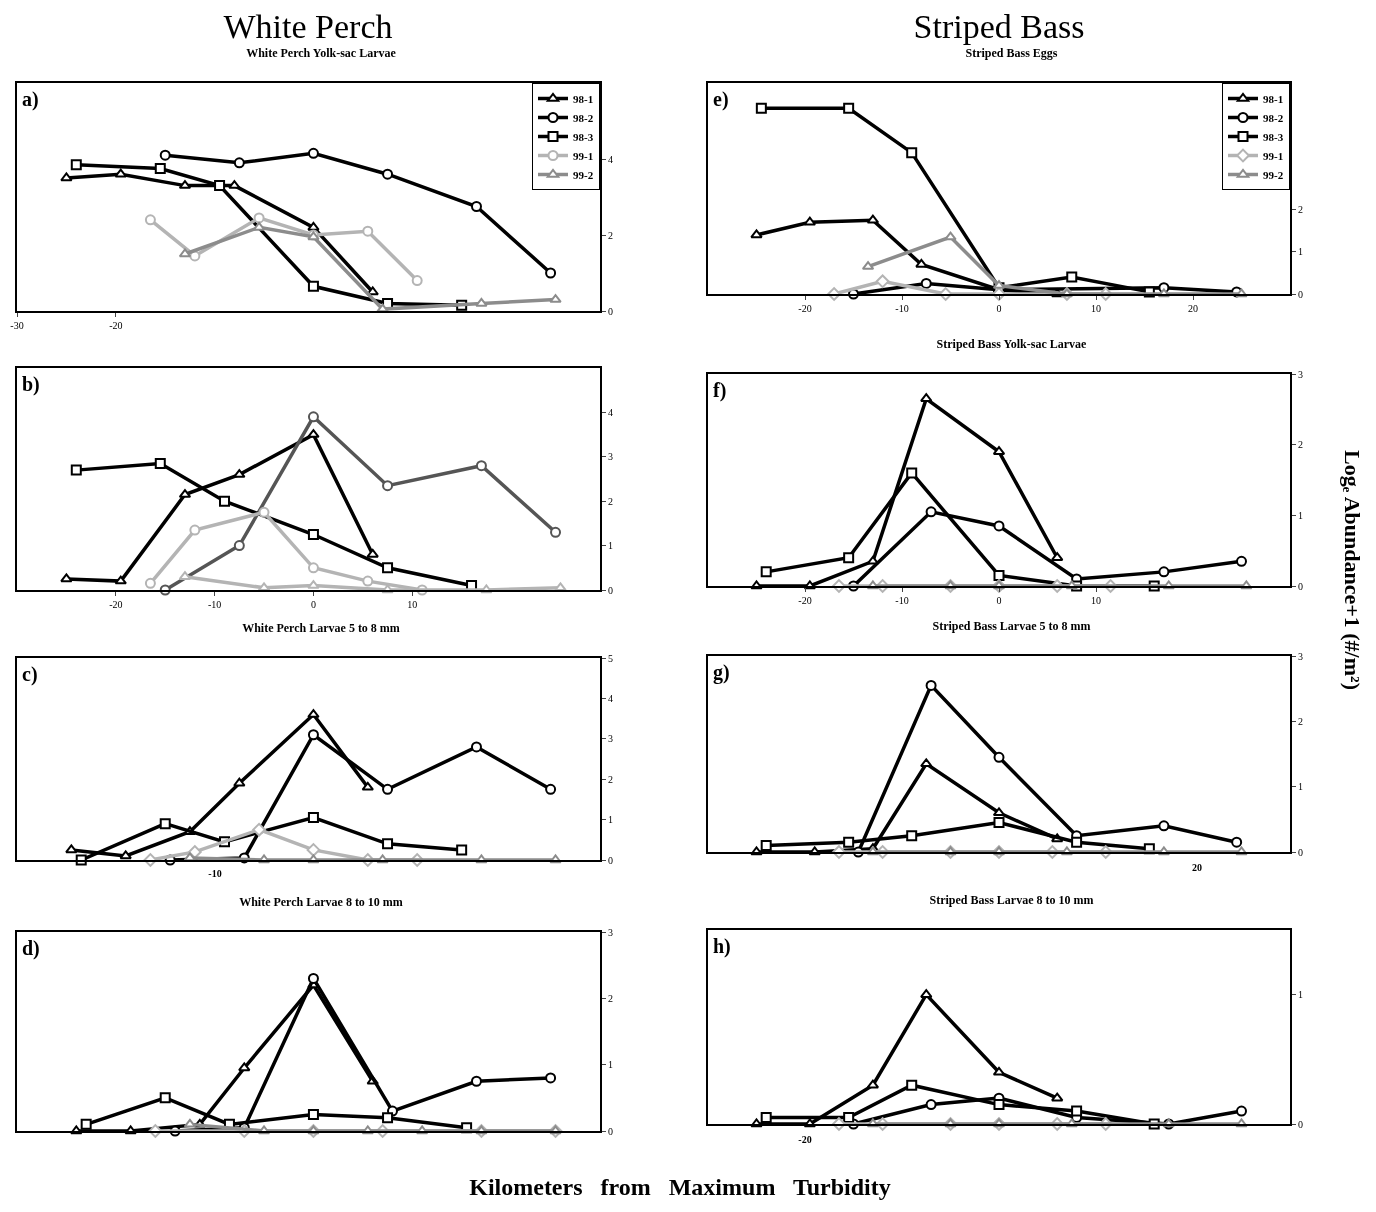  What do you see at coordinates (721, 99) in the screenshot?
I see `annotation: e)` at bounding box center [721, 99].